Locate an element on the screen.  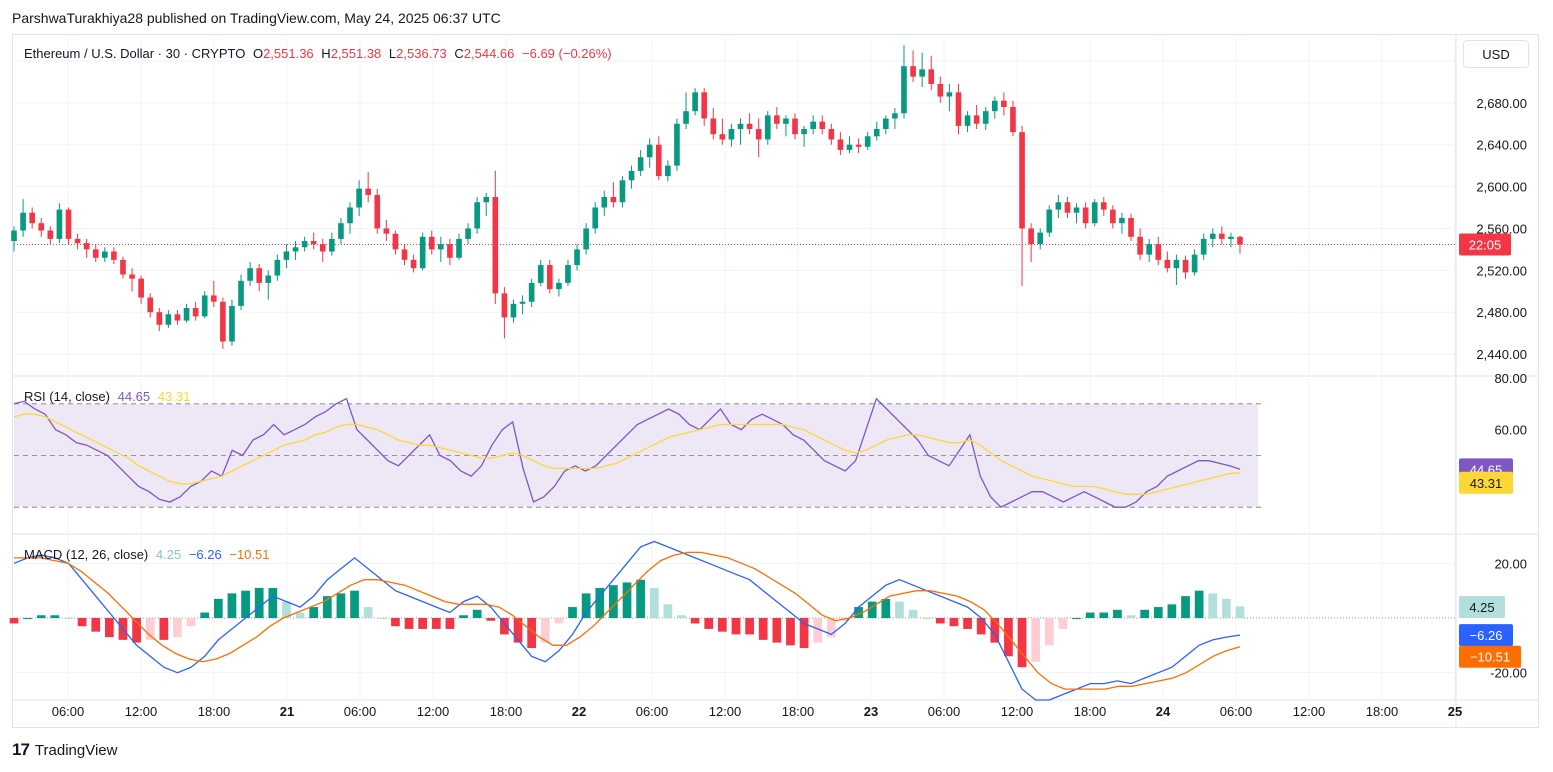
macd-legend-label: MACD (12, 26, close) is located at coordinates (86, 554).